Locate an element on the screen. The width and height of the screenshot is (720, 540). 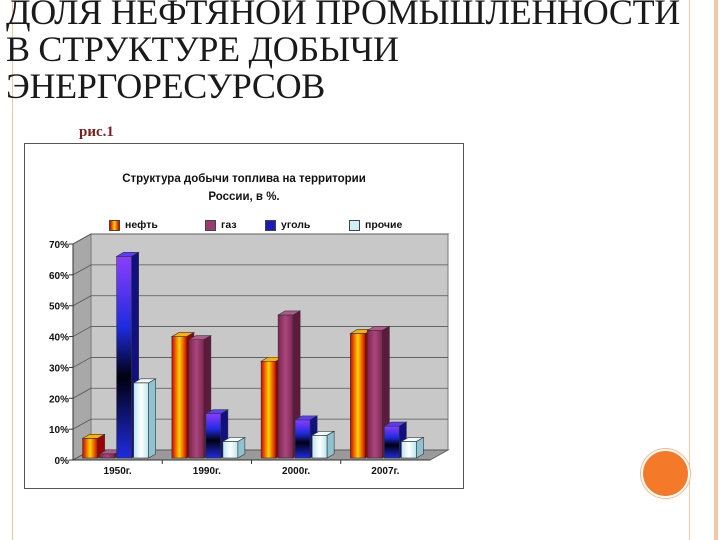
orange-circle-decoration is located at coordinates (665, 473).